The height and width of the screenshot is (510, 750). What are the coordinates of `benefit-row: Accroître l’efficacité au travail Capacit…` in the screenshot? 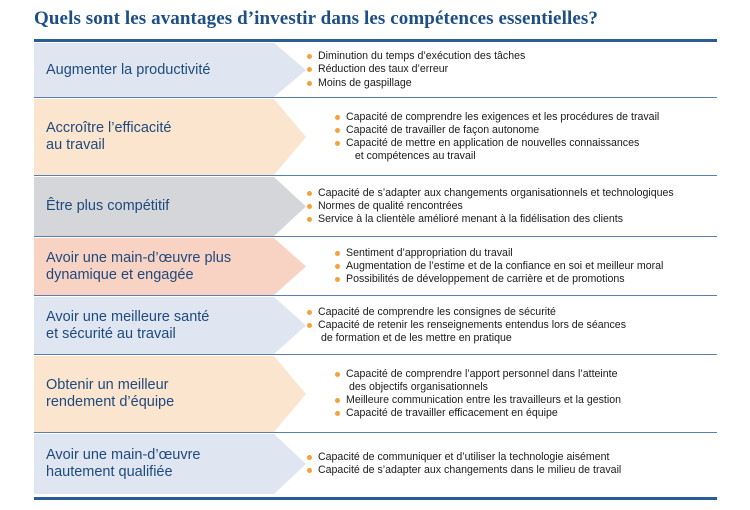 It's located at (375, 137).